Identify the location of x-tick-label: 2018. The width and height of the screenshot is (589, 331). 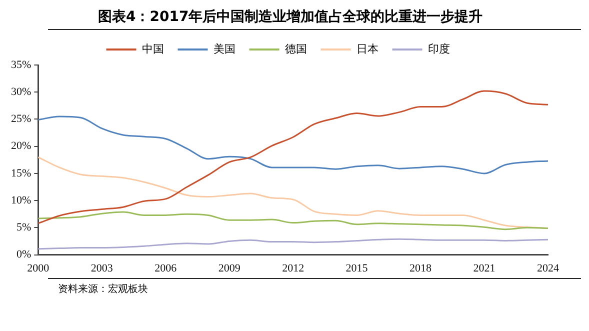
(421, 268).